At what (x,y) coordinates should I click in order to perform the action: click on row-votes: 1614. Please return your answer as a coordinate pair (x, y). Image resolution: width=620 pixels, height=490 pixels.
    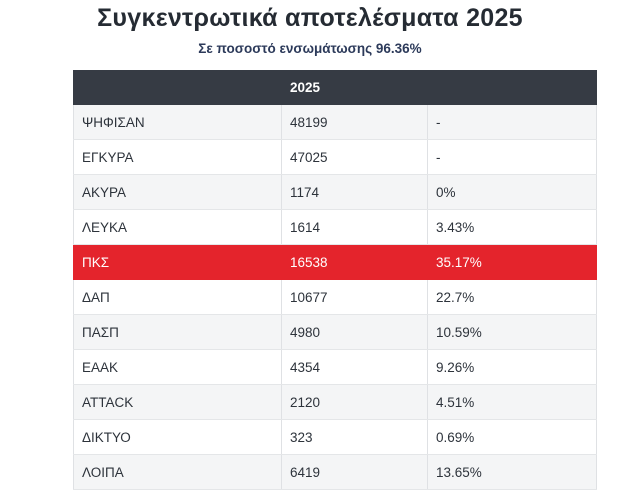
    Looking at the image, I should click on (355, 227).